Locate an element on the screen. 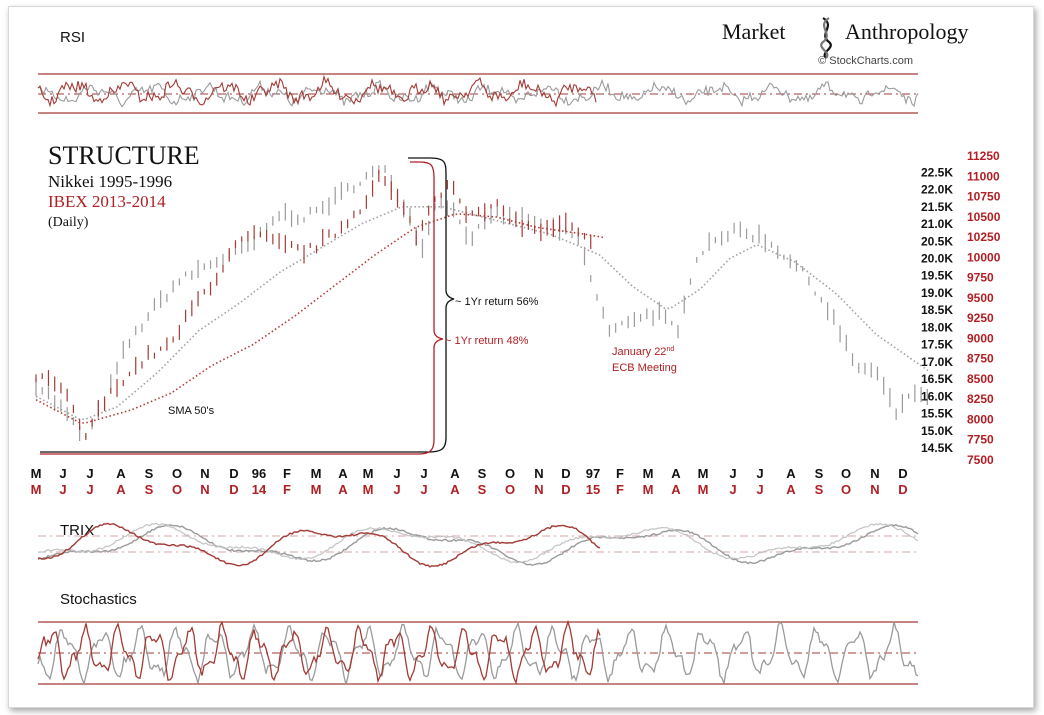  y-tick-label-right: 10500 is located at coordinates (984, 217).